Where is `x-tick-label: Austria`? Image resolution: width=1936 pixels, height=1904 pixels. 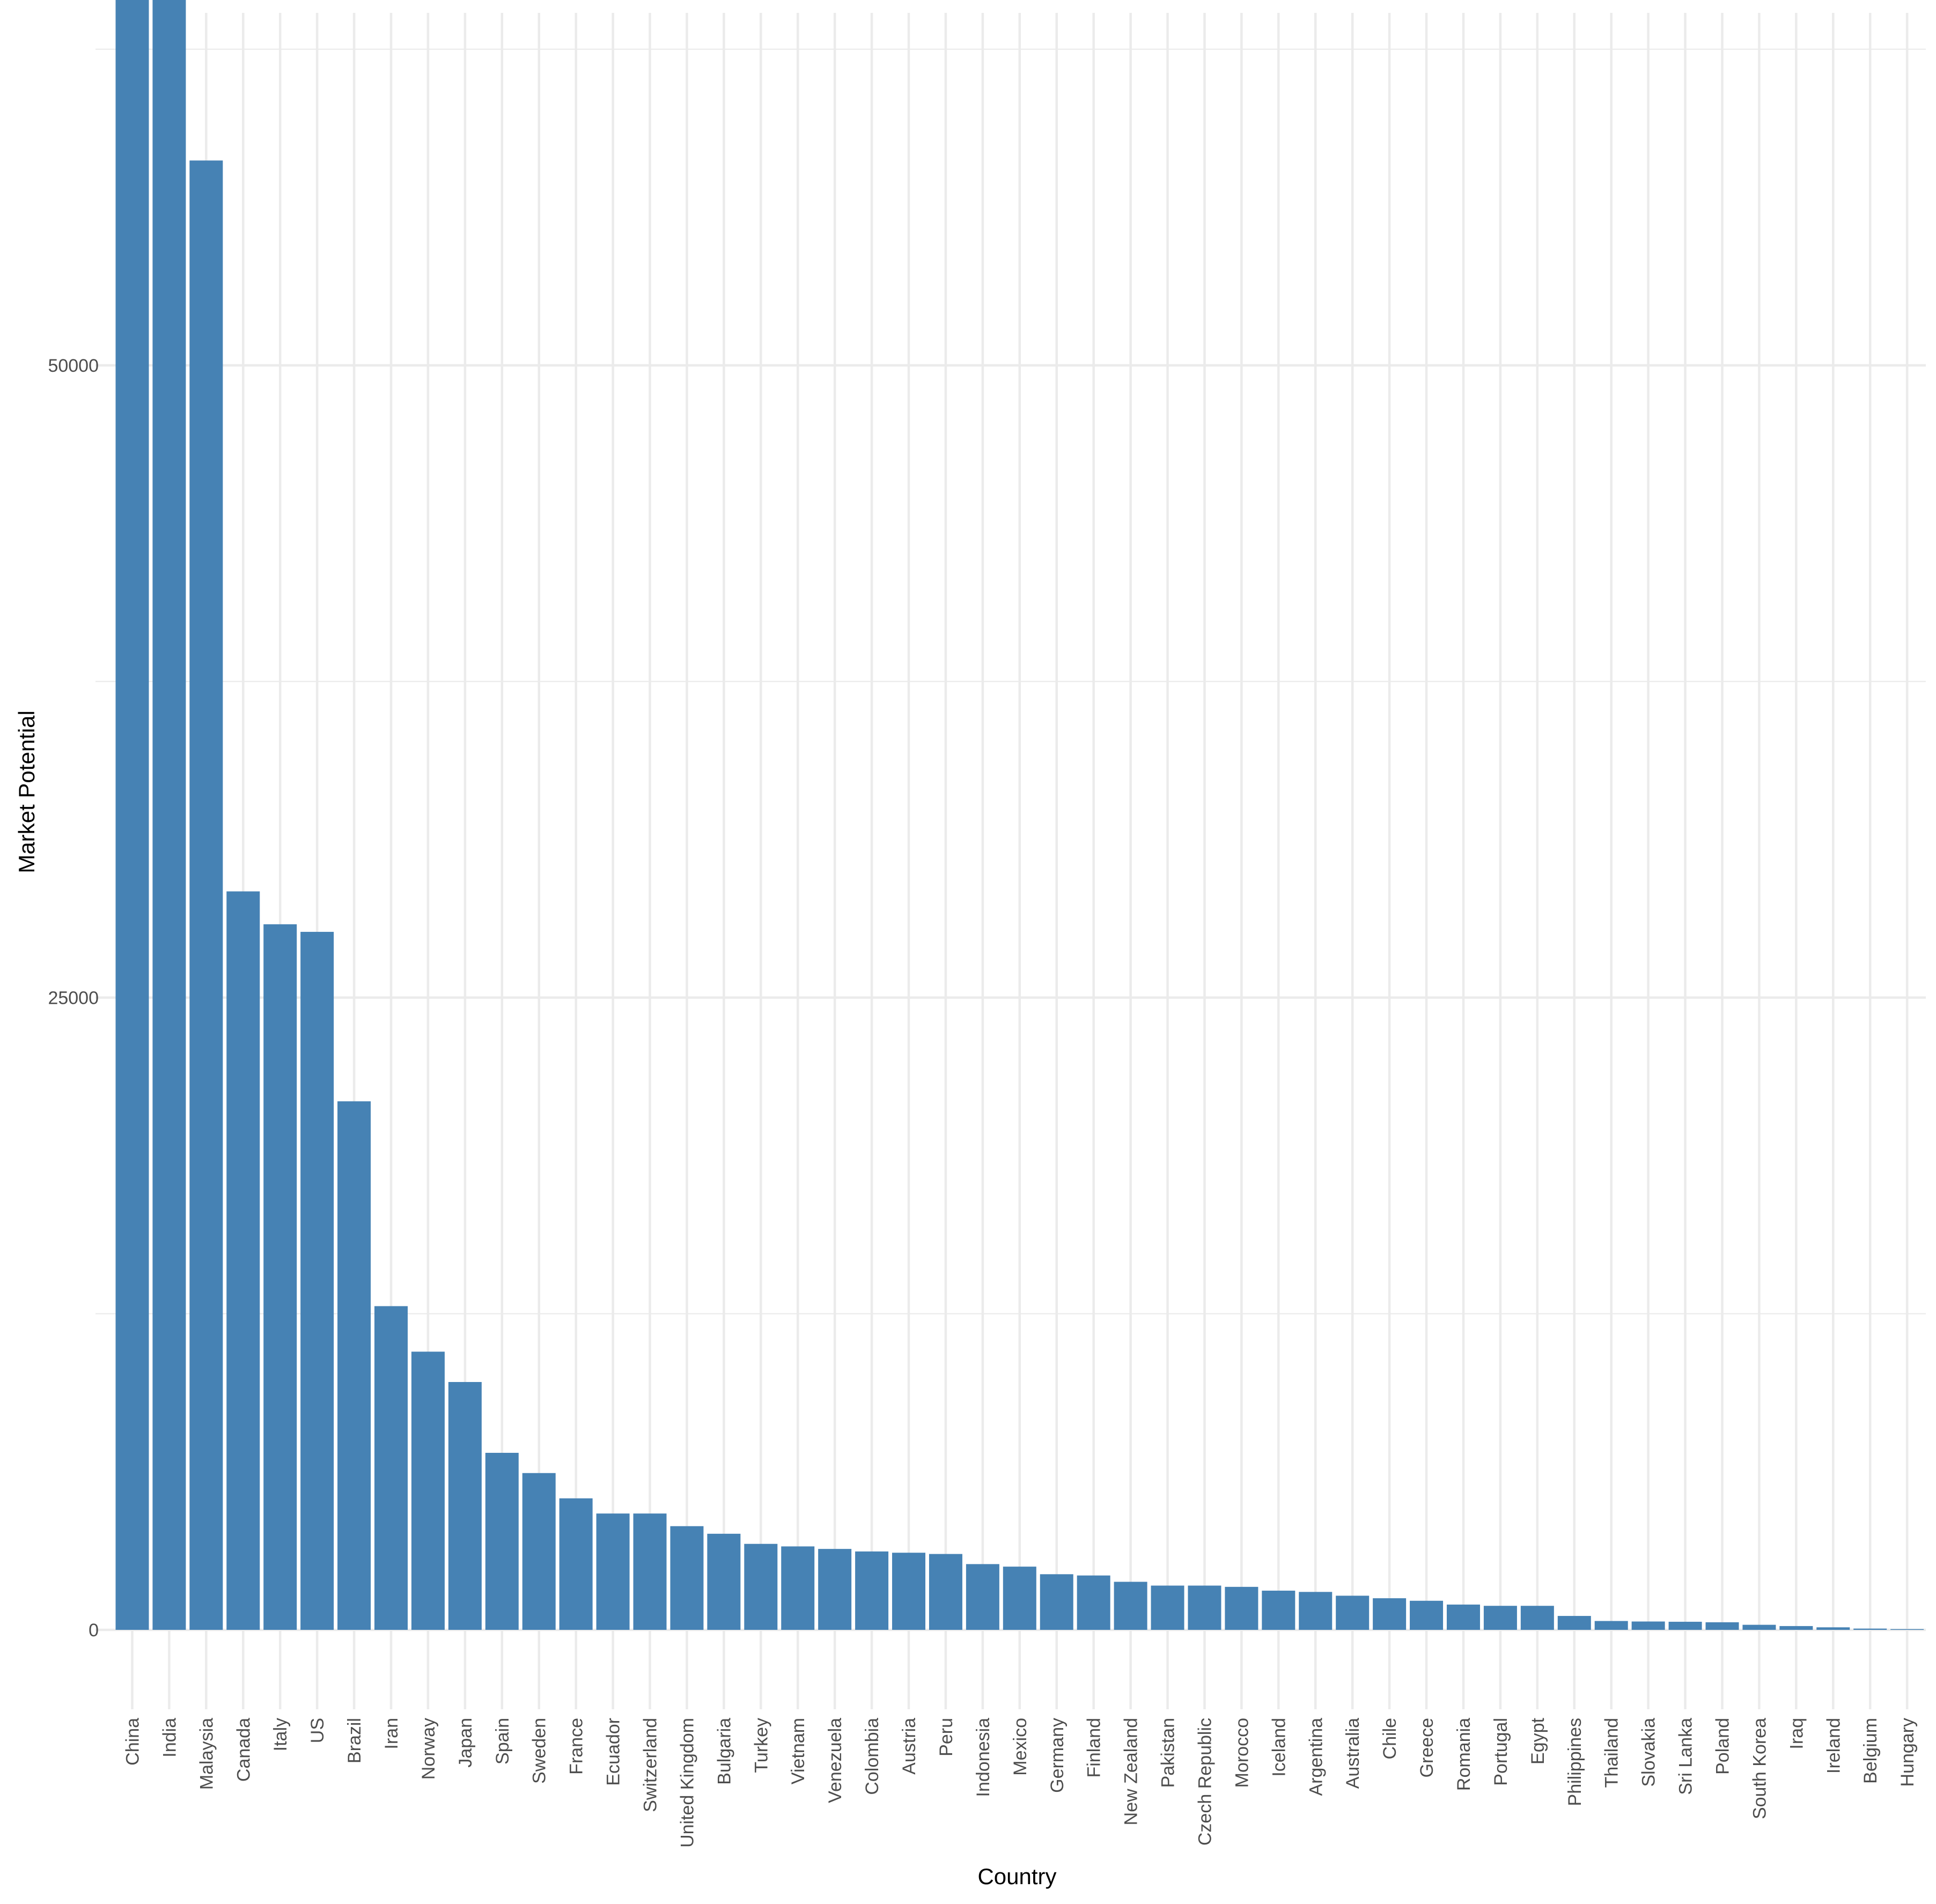 x-tick-label: Austria is located at coordinates (909, 1746).